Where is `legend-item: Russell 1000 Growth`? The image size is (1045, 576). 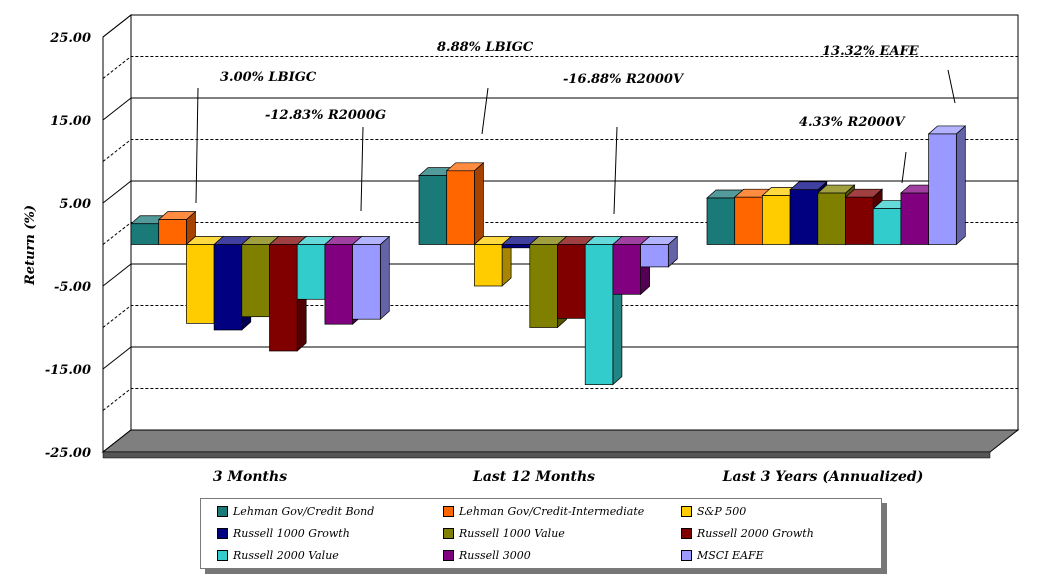
legend-item: Russell 1000 Growth is located at coordinates (283, 533).